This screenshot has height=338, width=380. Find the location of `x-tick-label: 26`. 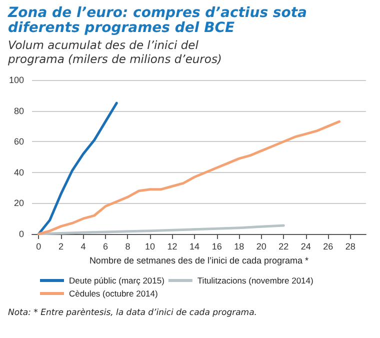

x-tick-label: 26 is located at coordinates (328, 247).